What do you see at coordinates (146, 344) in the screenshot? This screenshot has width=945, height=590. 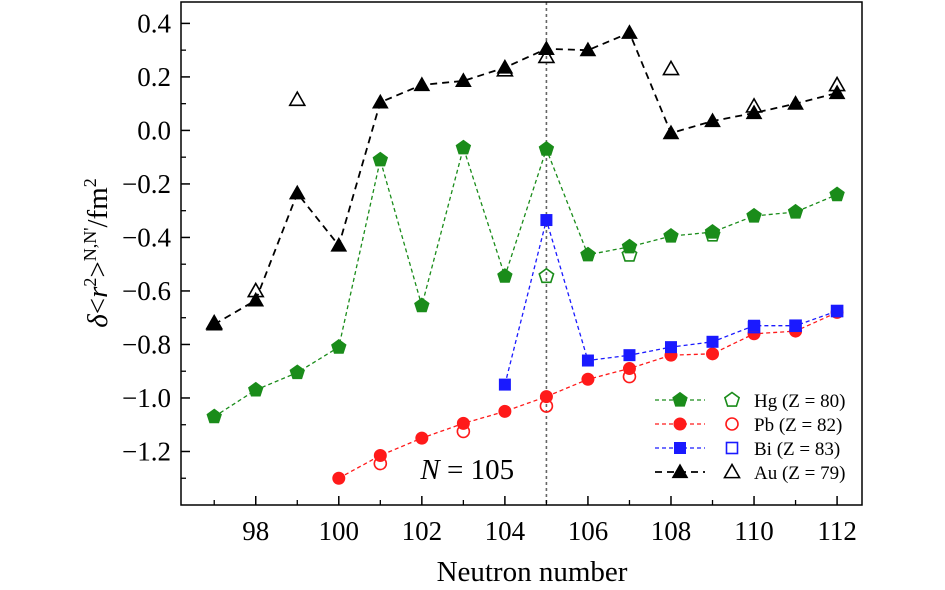 I see `y-tick-label-6: −0.8` at bounding box center [146, 344].